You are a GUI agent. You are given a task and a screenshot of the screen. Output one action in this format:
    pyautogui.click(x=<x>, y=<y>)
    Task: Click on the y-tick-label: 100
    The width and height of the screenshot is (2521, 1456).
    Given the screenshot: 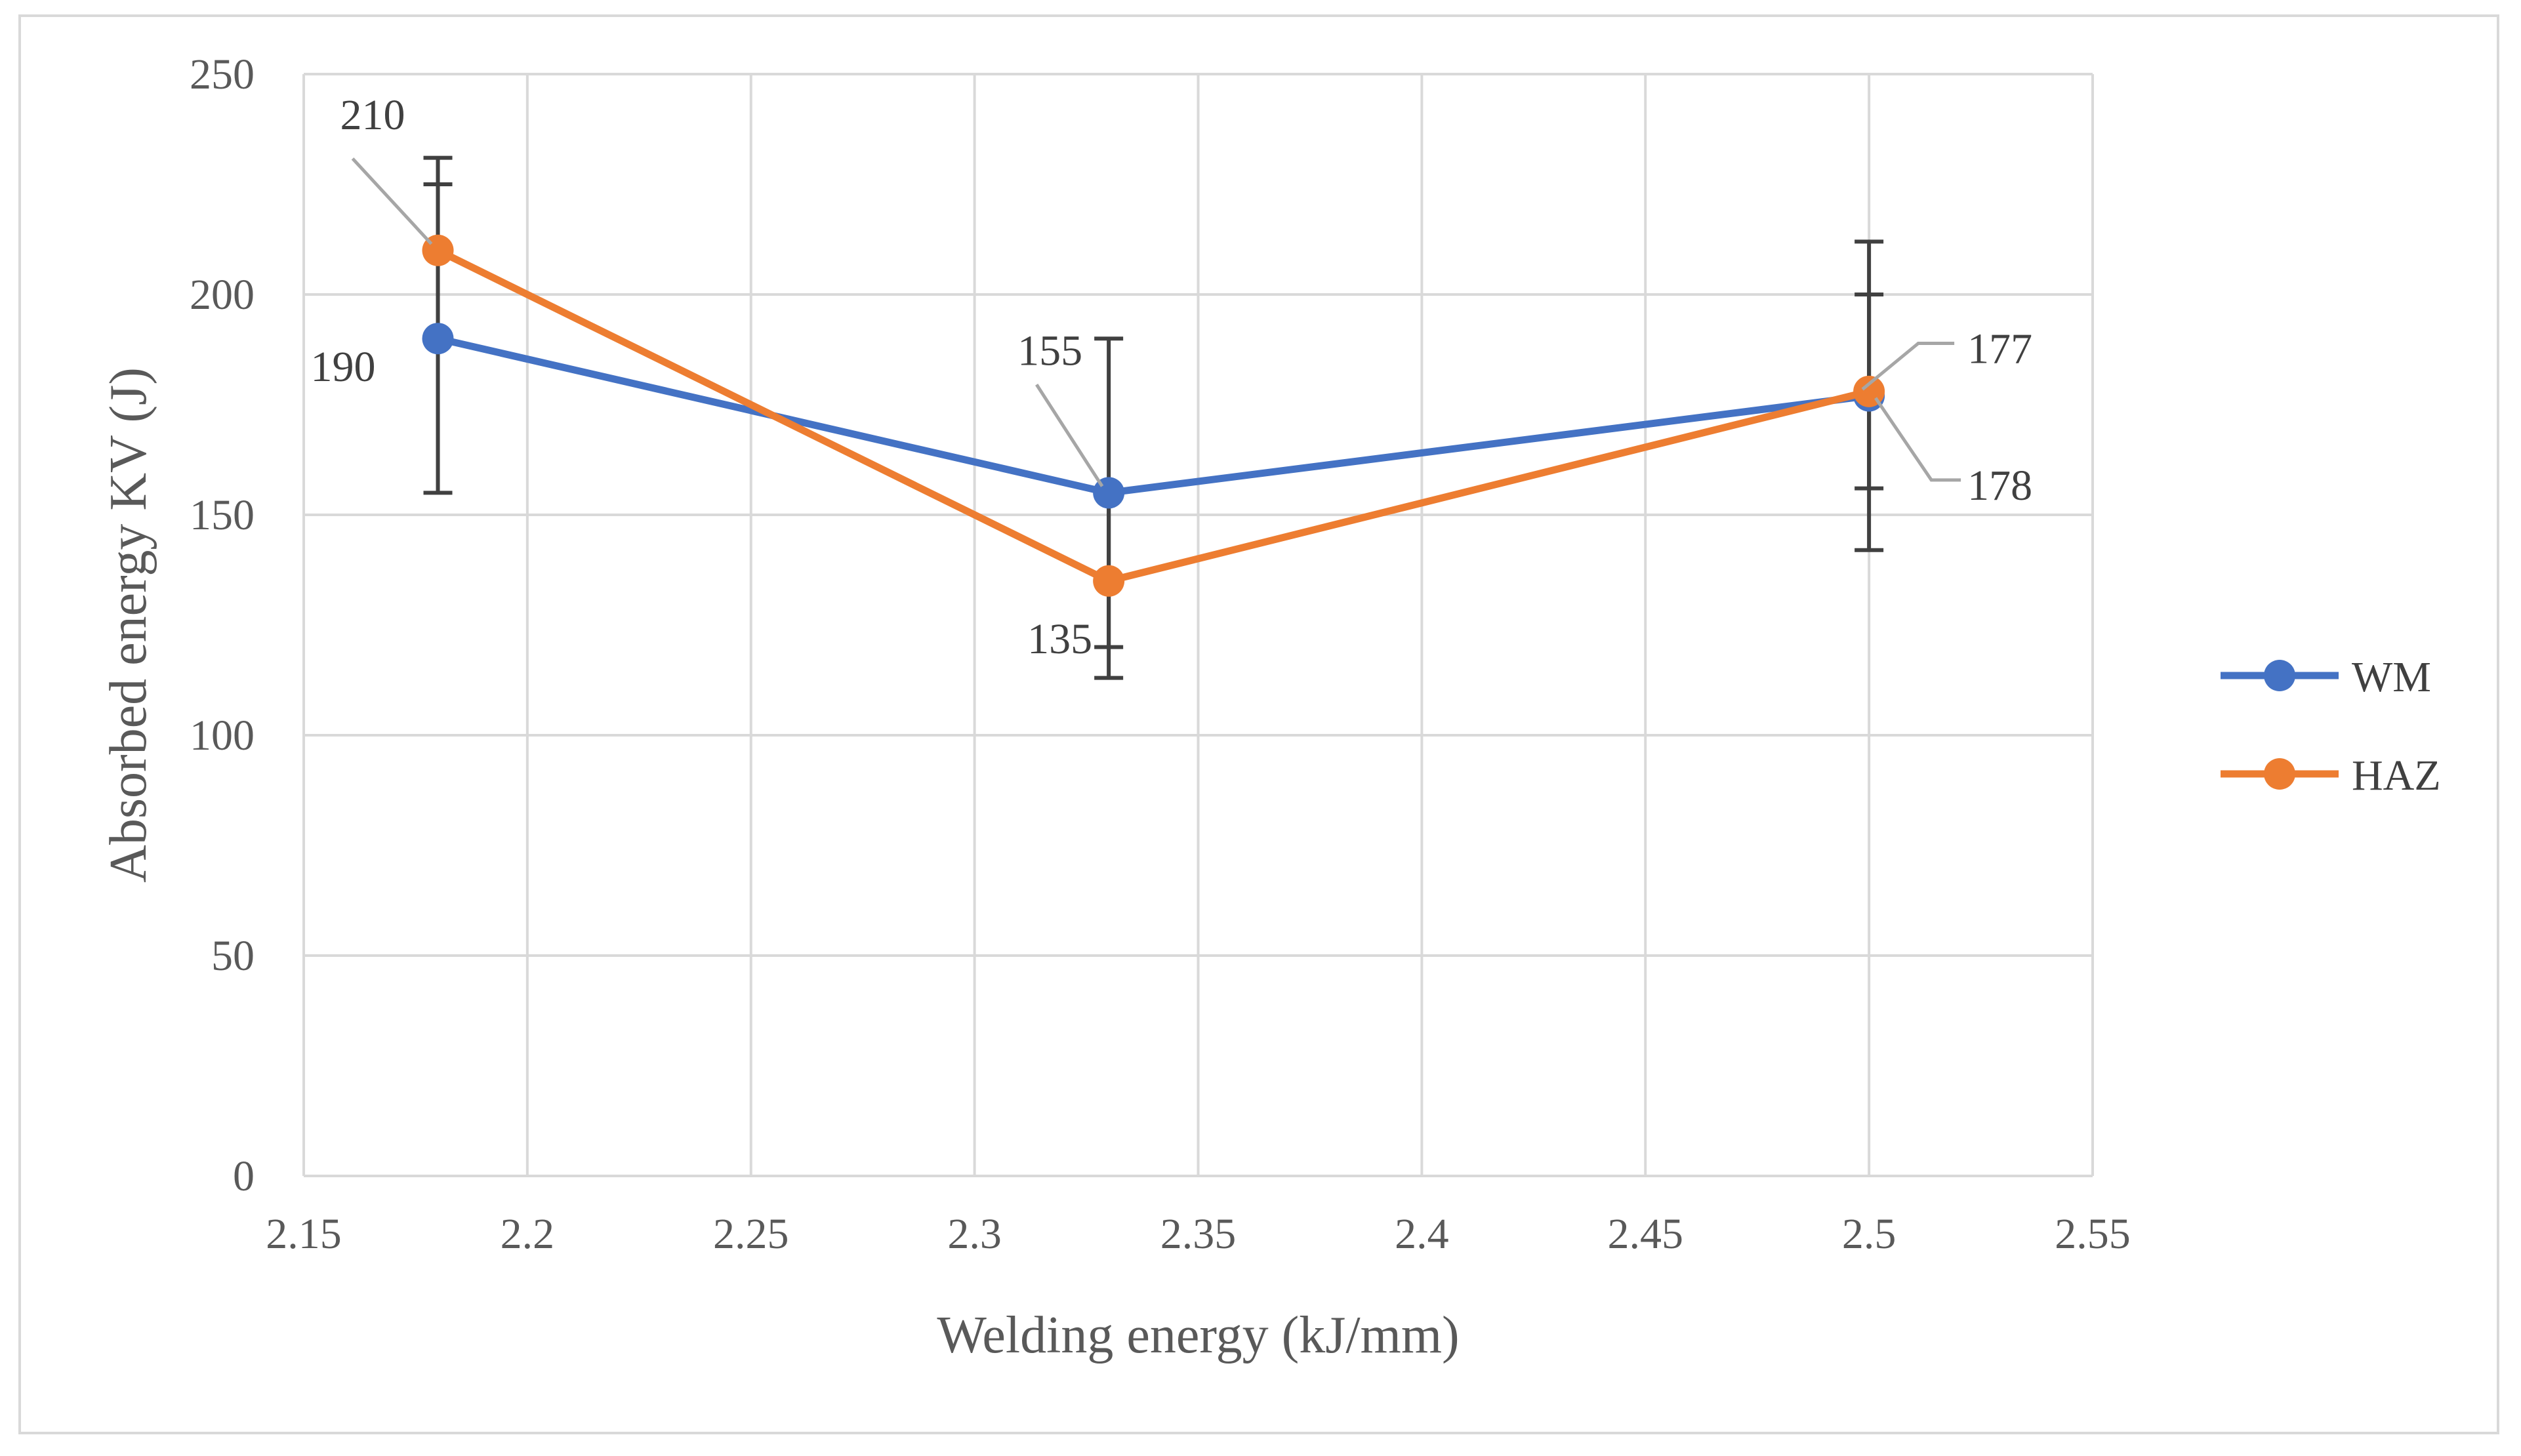 What is the action you would take?
    pyautogui.click(x=222, y=735)
    